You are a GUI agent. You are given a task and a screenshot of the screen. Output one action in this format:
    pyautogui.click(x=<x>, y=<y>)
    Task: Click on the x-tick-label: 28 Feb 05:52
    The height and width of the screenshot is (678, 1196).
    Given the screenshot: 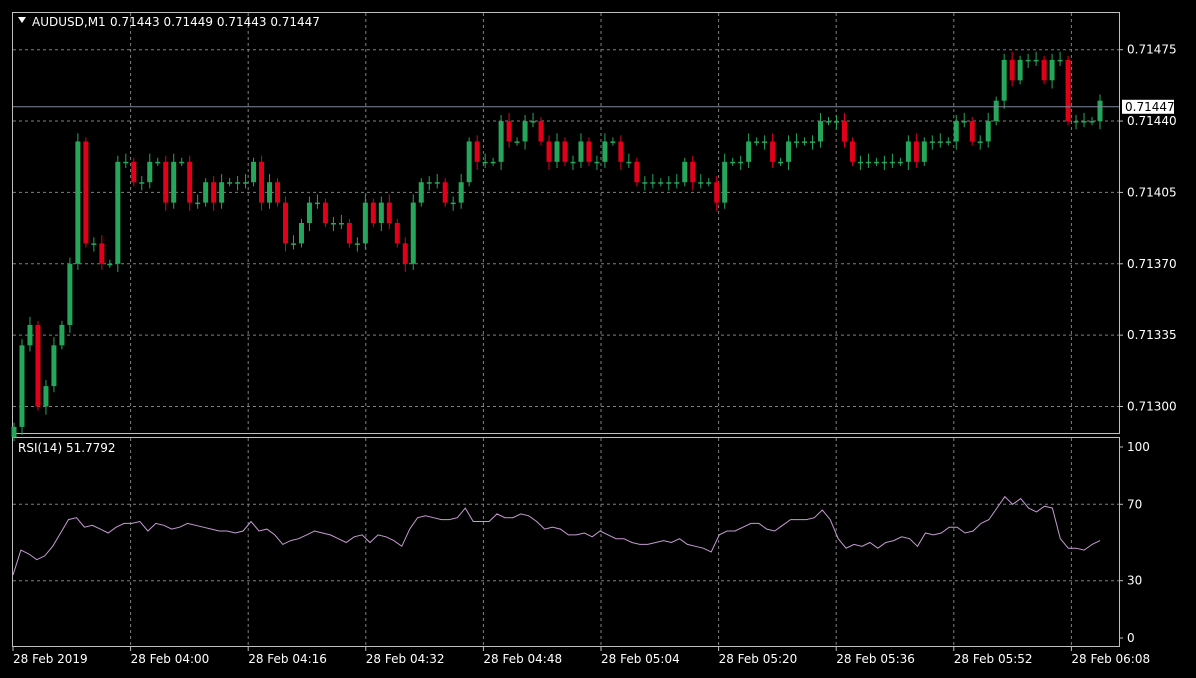 What is the action you would take?
    pyautogui.click(x=993, y=659)
    